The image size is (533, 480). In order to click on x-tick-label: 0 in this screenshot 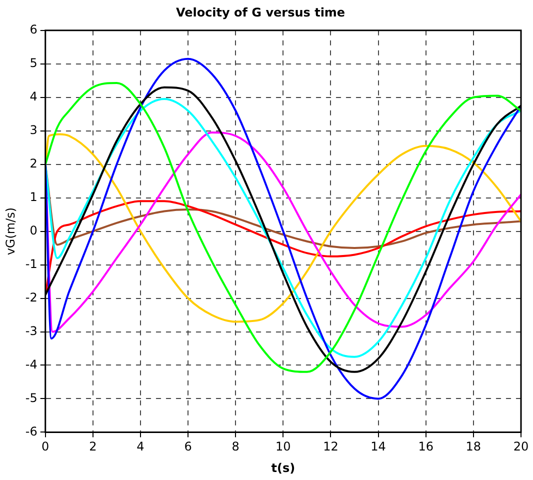, I will do `click(46, 447)`.